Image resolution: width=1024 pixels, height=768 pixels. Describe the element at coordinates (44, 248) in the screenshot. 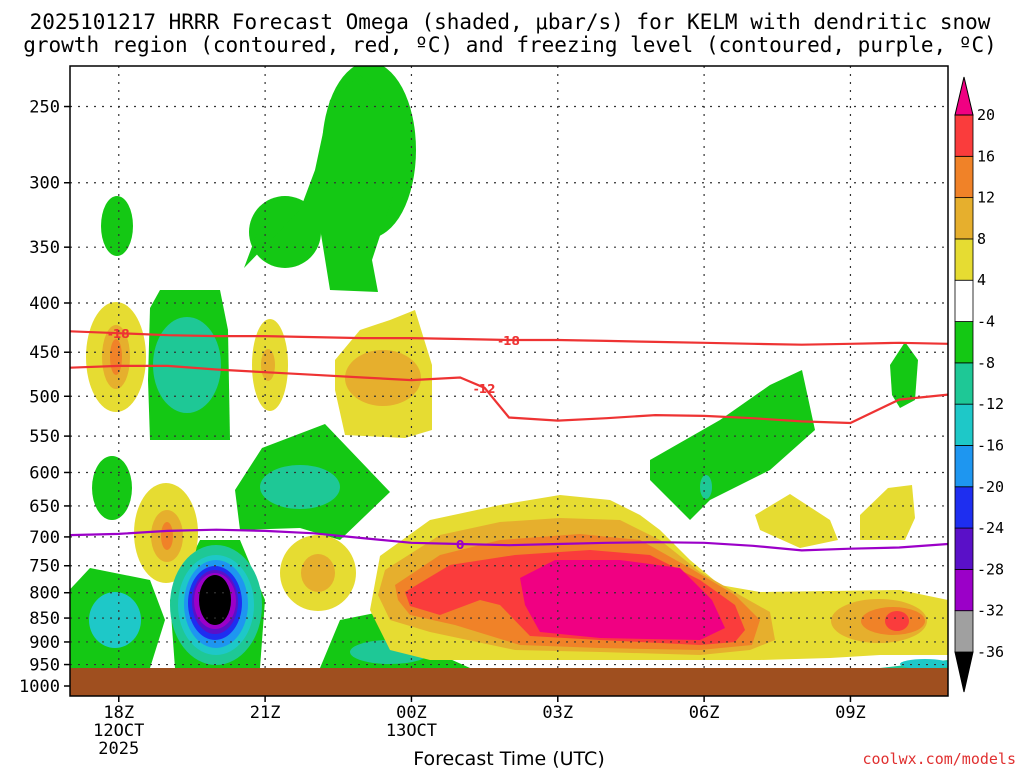

I see `y-tick-label: 350` at that location.